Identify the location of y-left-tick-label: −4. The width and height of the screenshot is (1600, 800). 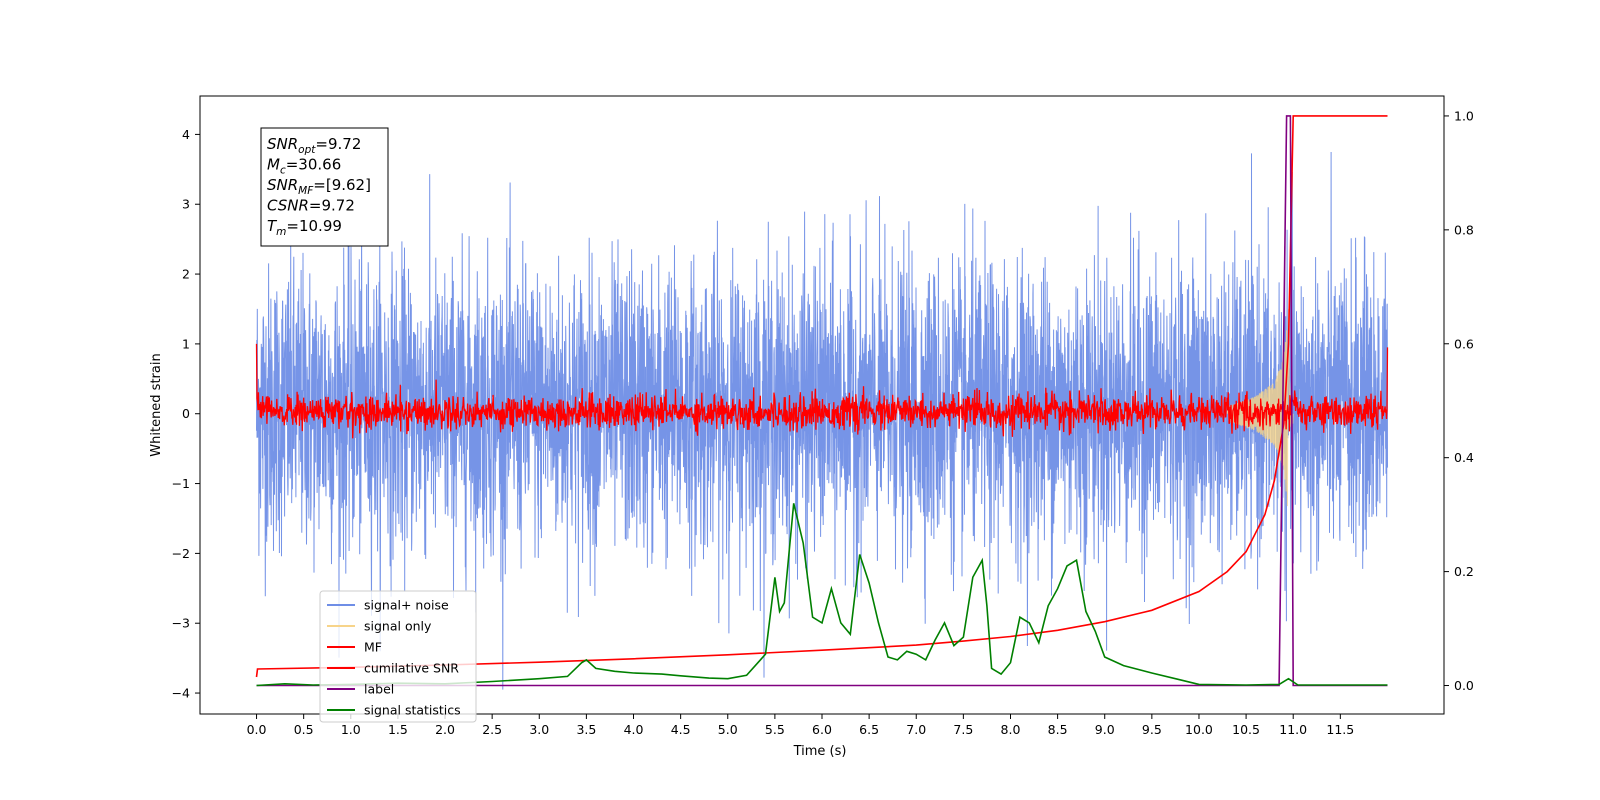
(181, 693).